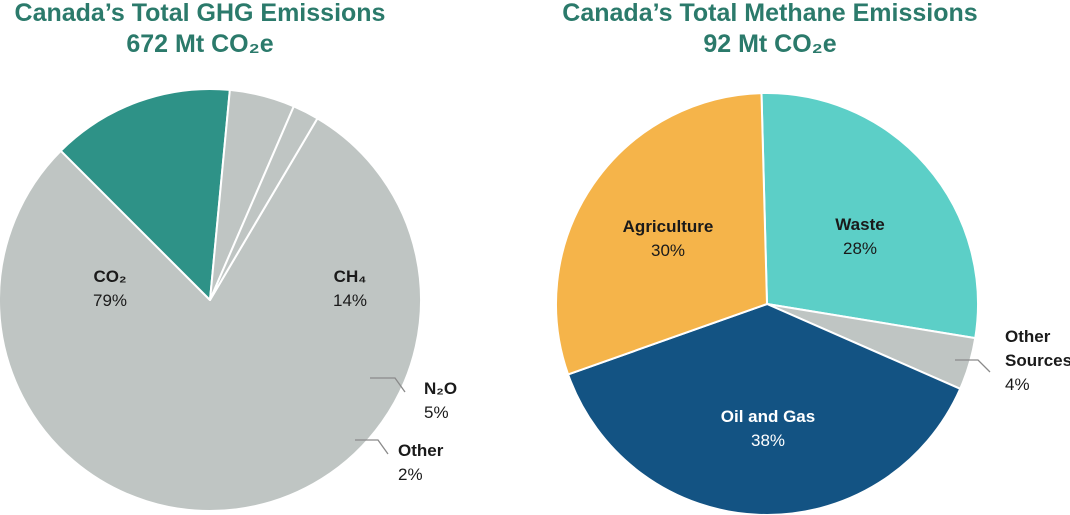  What do you see at coordinates (668, 226) in the screenshot?
I see `slice-name-agriculture: Agriculture` at bounding box center [668, 226].